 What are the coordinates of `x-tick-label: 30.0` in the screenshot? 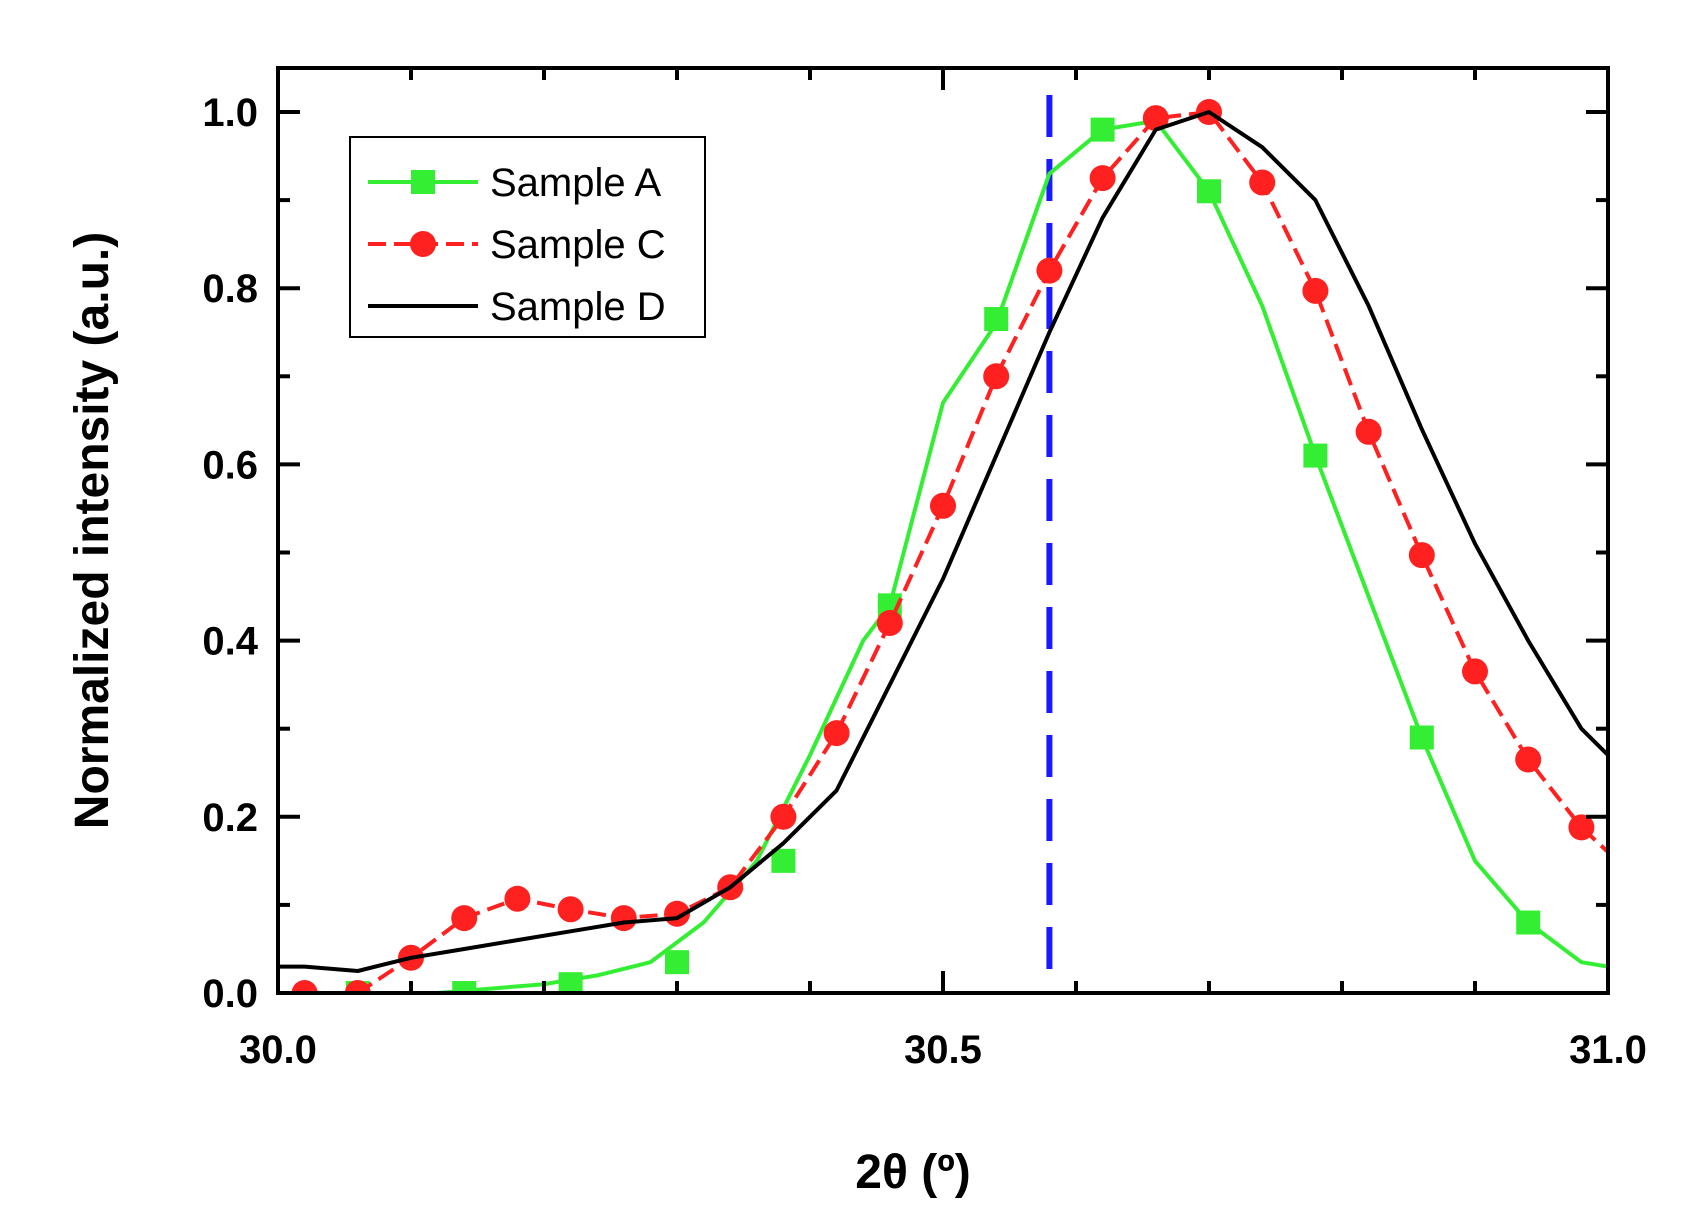 It's located at (278, 1050).